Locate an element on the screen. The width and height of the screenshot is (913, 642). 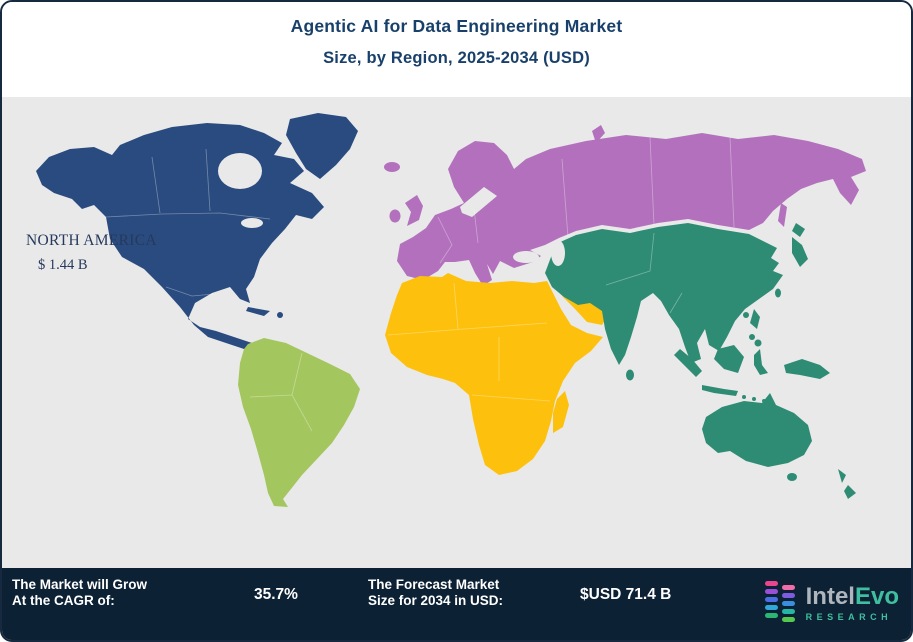
mindanao is located at coordinates (758, 343).